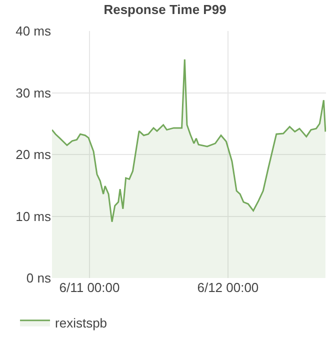  I want to click on legend-label: rexistspb, so click(81, 322).